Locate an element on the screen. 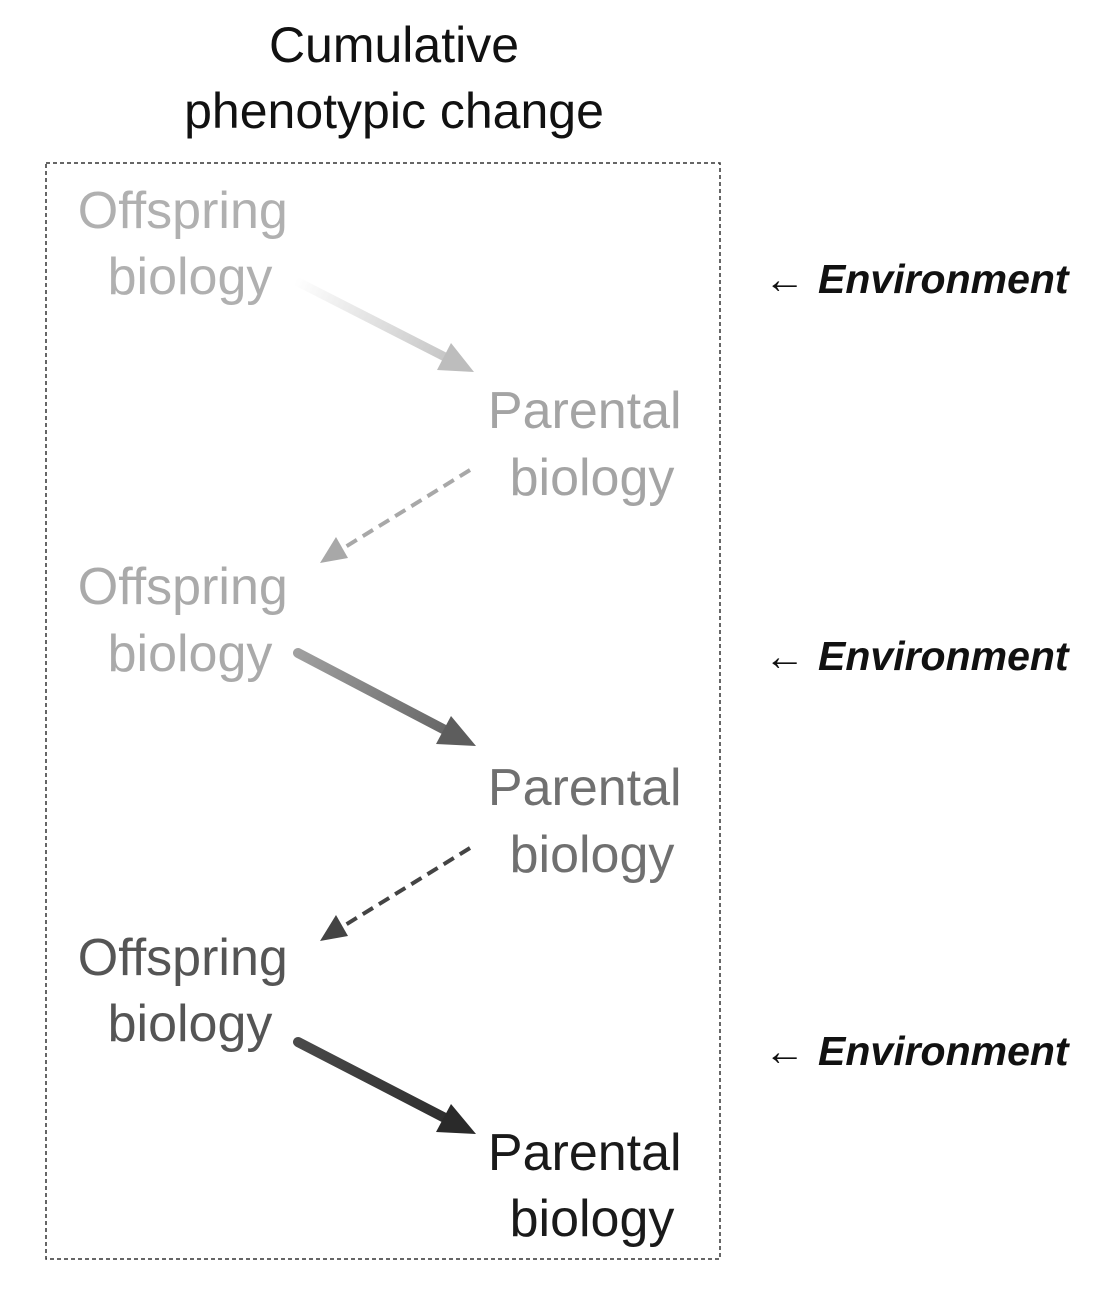  offspring-label-1-line-2: biology is located at coordinates (190, 277).